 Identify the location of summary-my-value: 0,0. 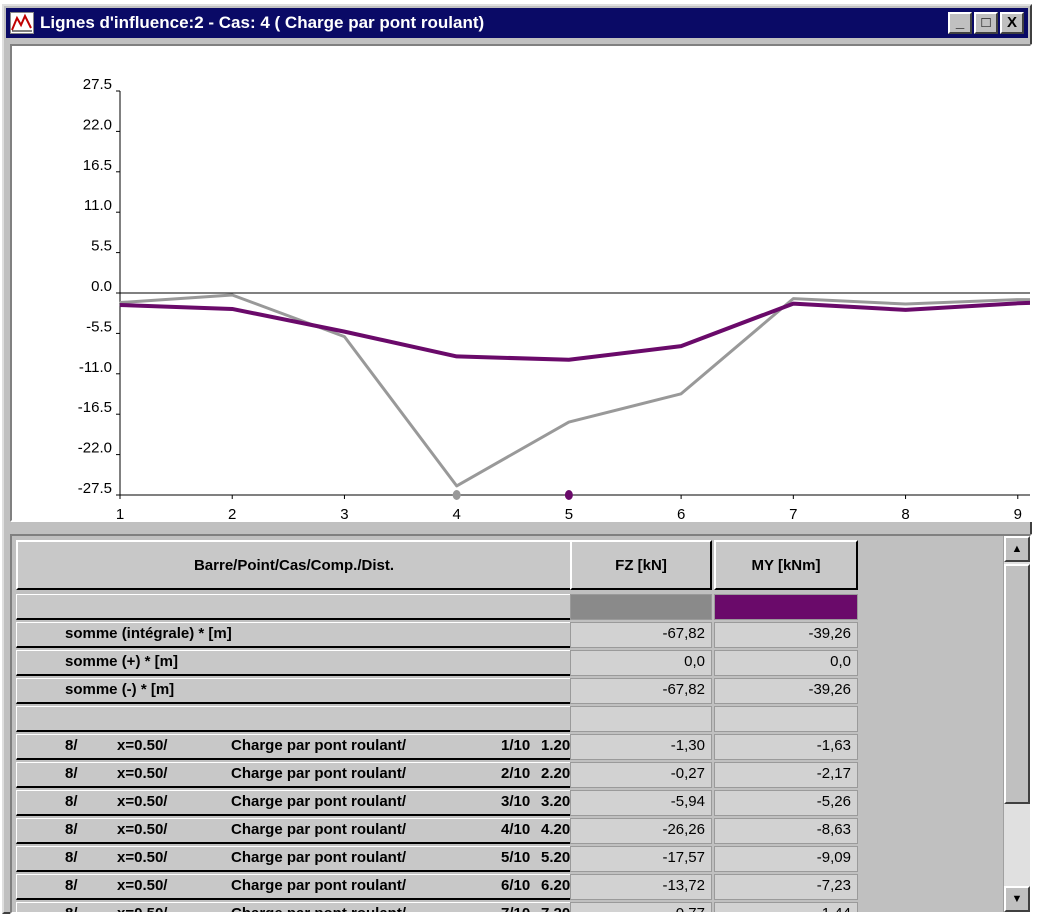
(786, 663).